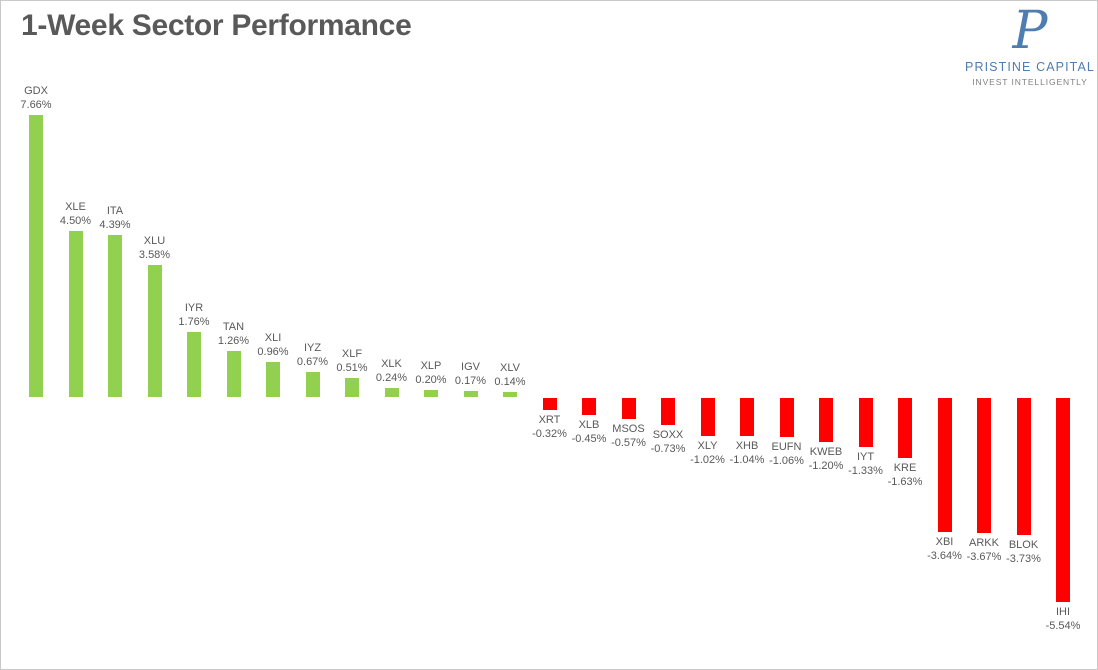 The width and height of the screenshot is (1098, 670). What do you see at coordinates (154, 241) in the screenshot?
I see `ticker-text: XLU` at bounding box center [154, 241].